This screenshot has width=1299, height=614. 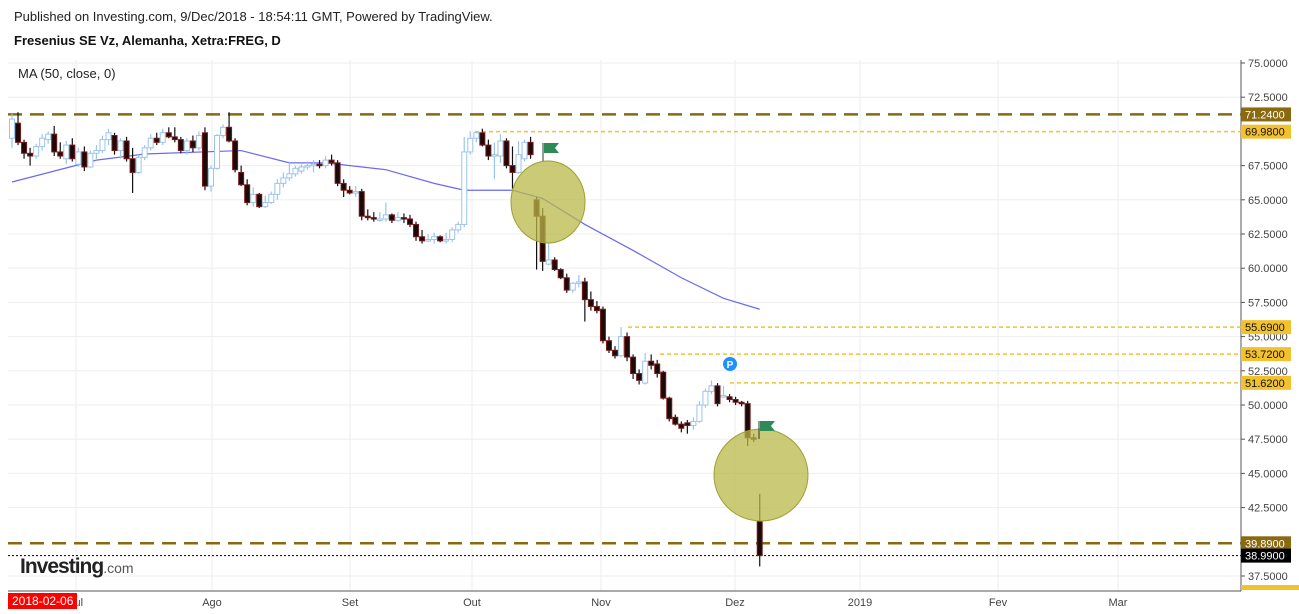 What do you see at coordinates (735, 603) in the screenshot?
I see `time-tick-label: Dez` at bounding box center [735, 603].